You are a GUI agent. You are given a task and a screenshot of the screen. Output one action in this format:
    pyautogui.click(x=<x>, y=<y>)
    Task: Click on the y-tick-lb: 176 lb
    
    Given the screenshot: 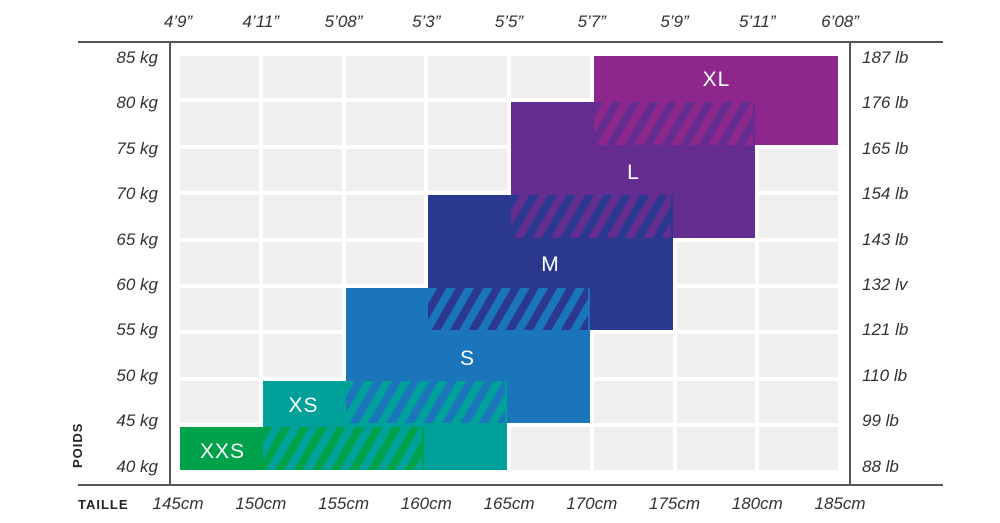 What is the action you would take?
    pyautogui.click(x=885, y=103)
    